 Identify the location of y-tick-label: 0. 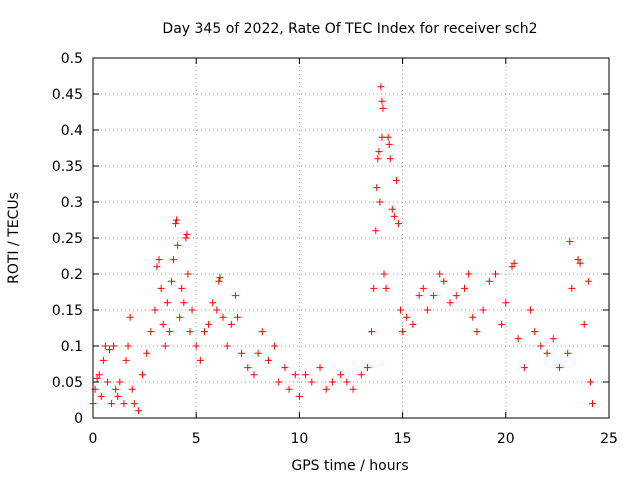
(78, 419).